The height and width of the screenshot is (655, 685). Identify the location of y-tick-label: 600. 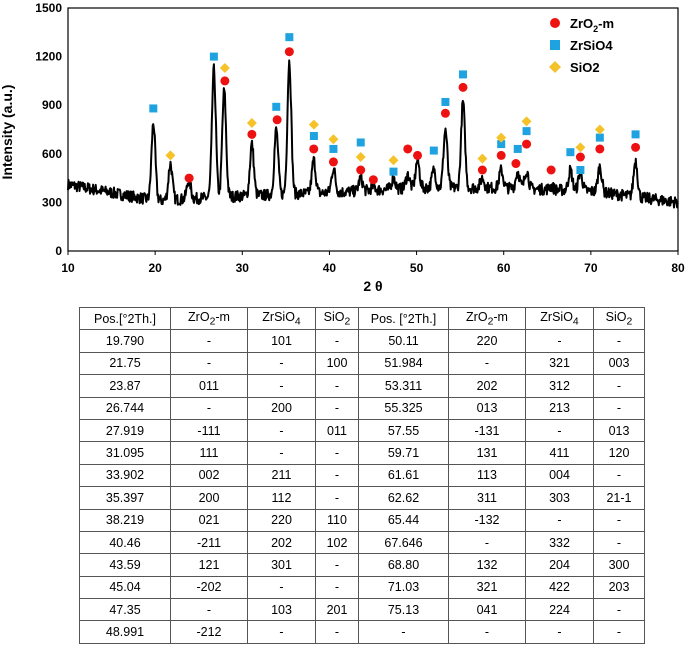
(52, 154).